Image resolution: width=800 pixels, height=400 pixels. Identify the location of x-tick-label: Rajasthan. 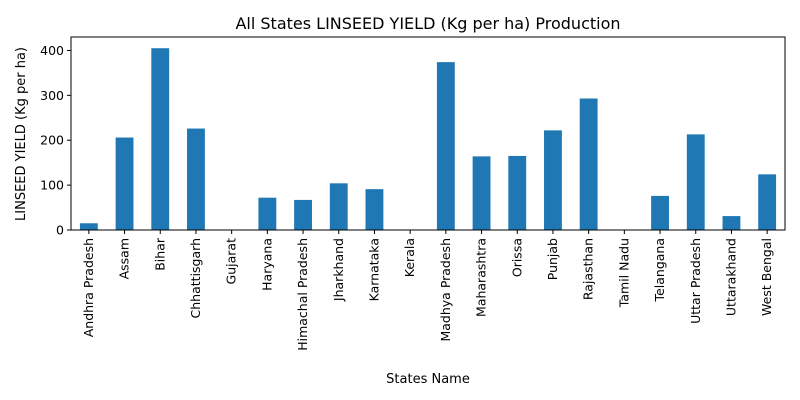
(588, 269).